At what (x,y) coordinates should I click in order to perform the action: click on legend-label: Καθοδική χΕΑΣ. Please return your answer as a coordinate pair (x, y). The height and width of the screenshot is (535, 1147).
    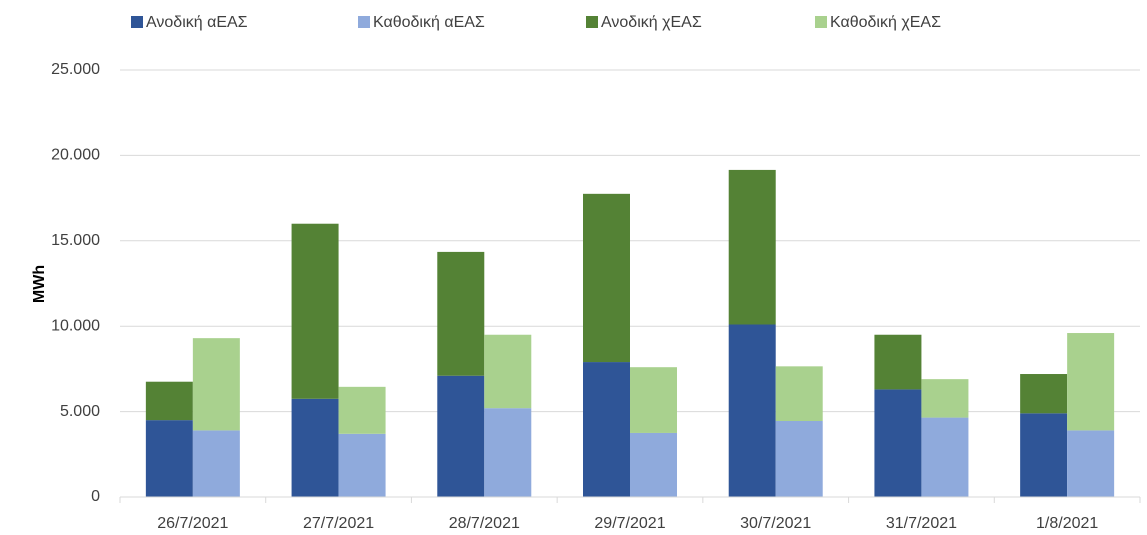
    Looking at the image, I should click on (885, 22).